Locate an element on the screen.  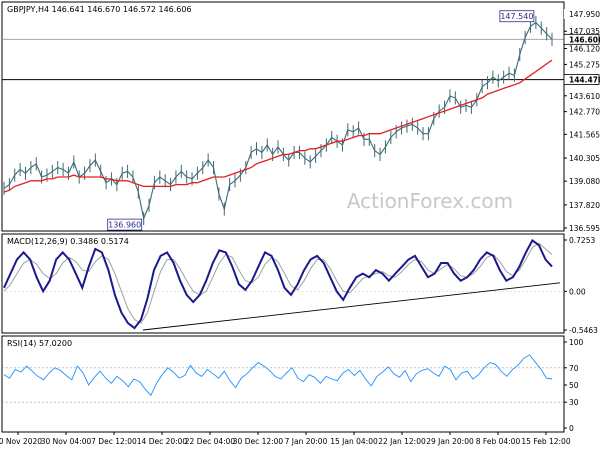
x-tick-label: 14 Dec 20:00 is located at coordinates (162, 441).